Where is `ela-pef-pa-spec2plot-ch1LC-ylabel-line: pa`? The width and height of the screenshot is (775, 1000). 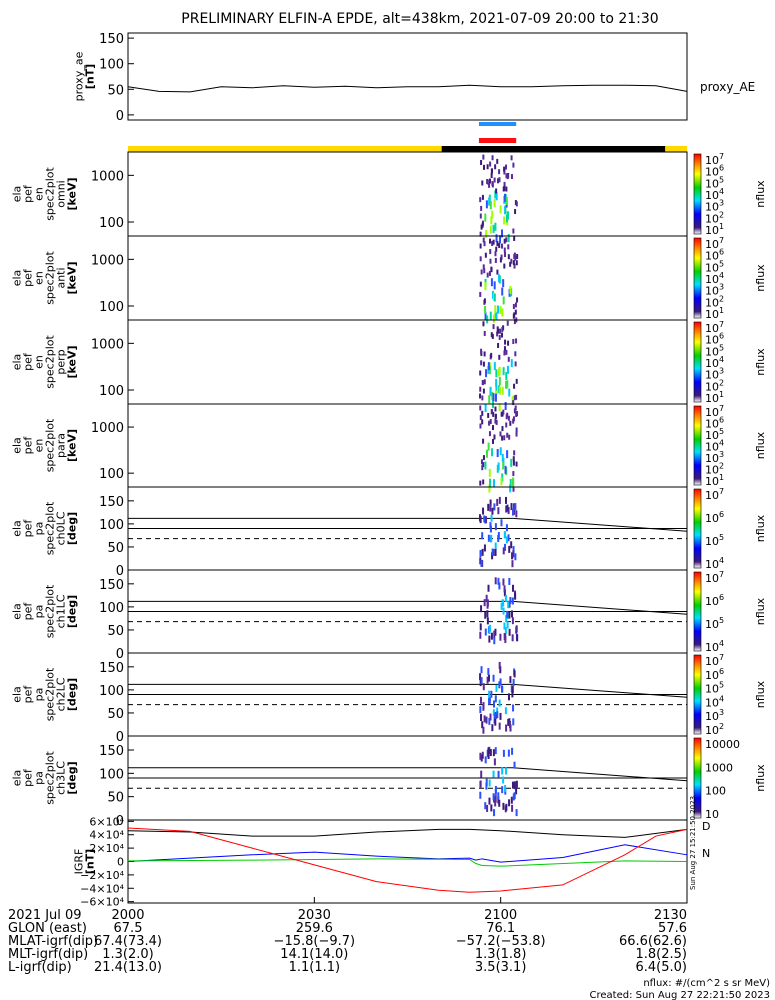 ela-pef-pa-spec2plot-ch1LC-ylabel-line: pa is located at coordinates (39, 612).